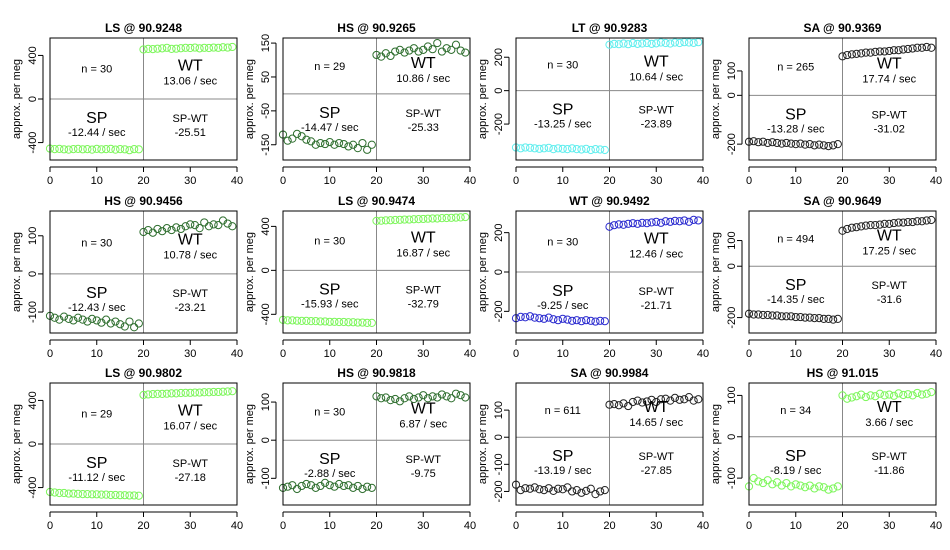 Image resolution: width=950 pixels, height=550 pixels. I want to click on n-label: n = 34, so click(795, 411).